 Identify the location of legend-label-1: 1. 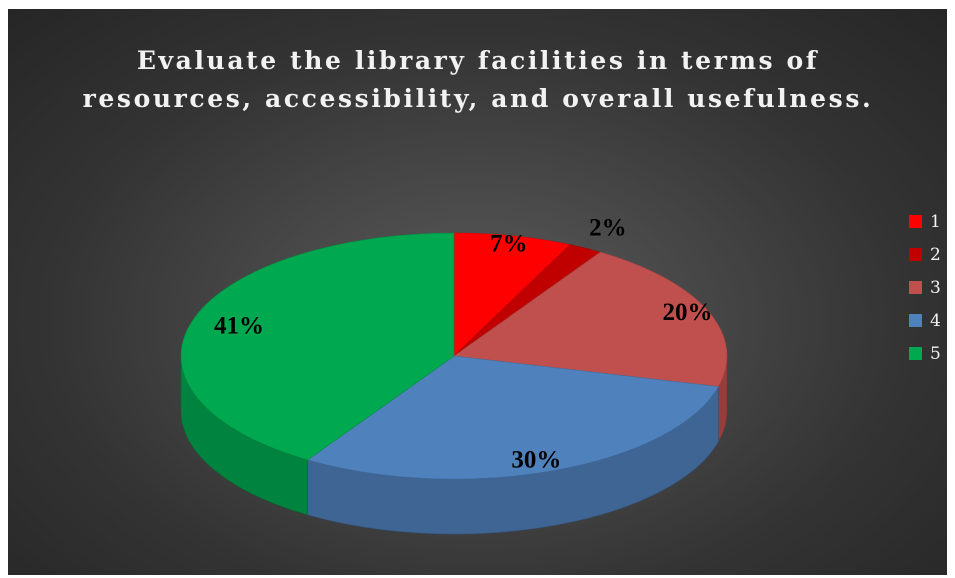
(935, 221).